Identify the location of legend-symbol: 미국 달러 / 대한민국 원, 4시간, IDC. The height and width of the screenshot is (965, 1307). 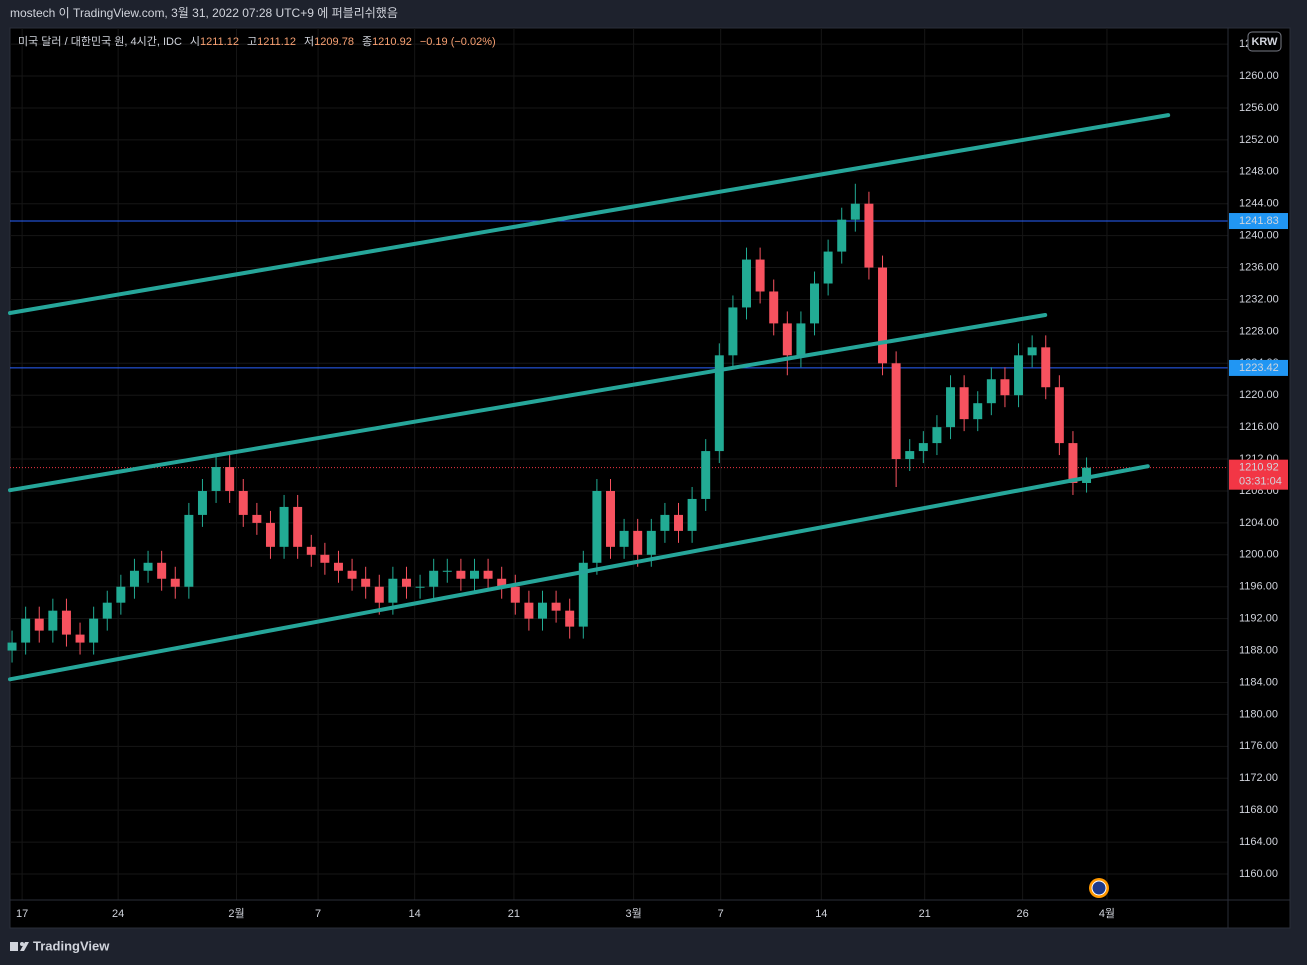
(100, 41).